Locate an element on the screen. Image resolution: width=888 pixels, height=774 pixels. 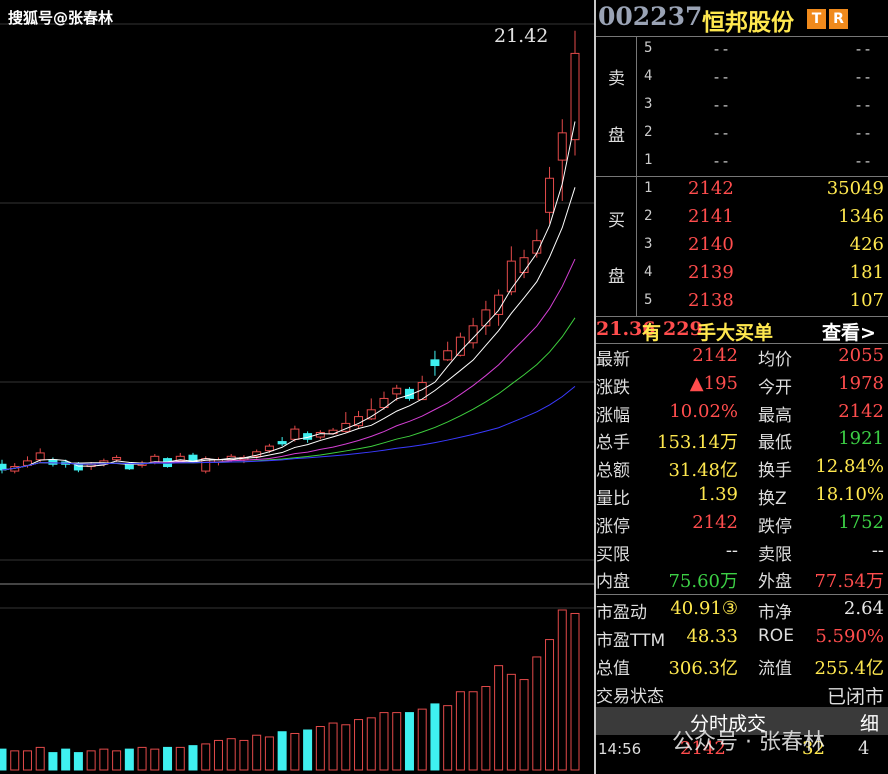
high-price-label: 21.42 is located at coordinates (521, 36).